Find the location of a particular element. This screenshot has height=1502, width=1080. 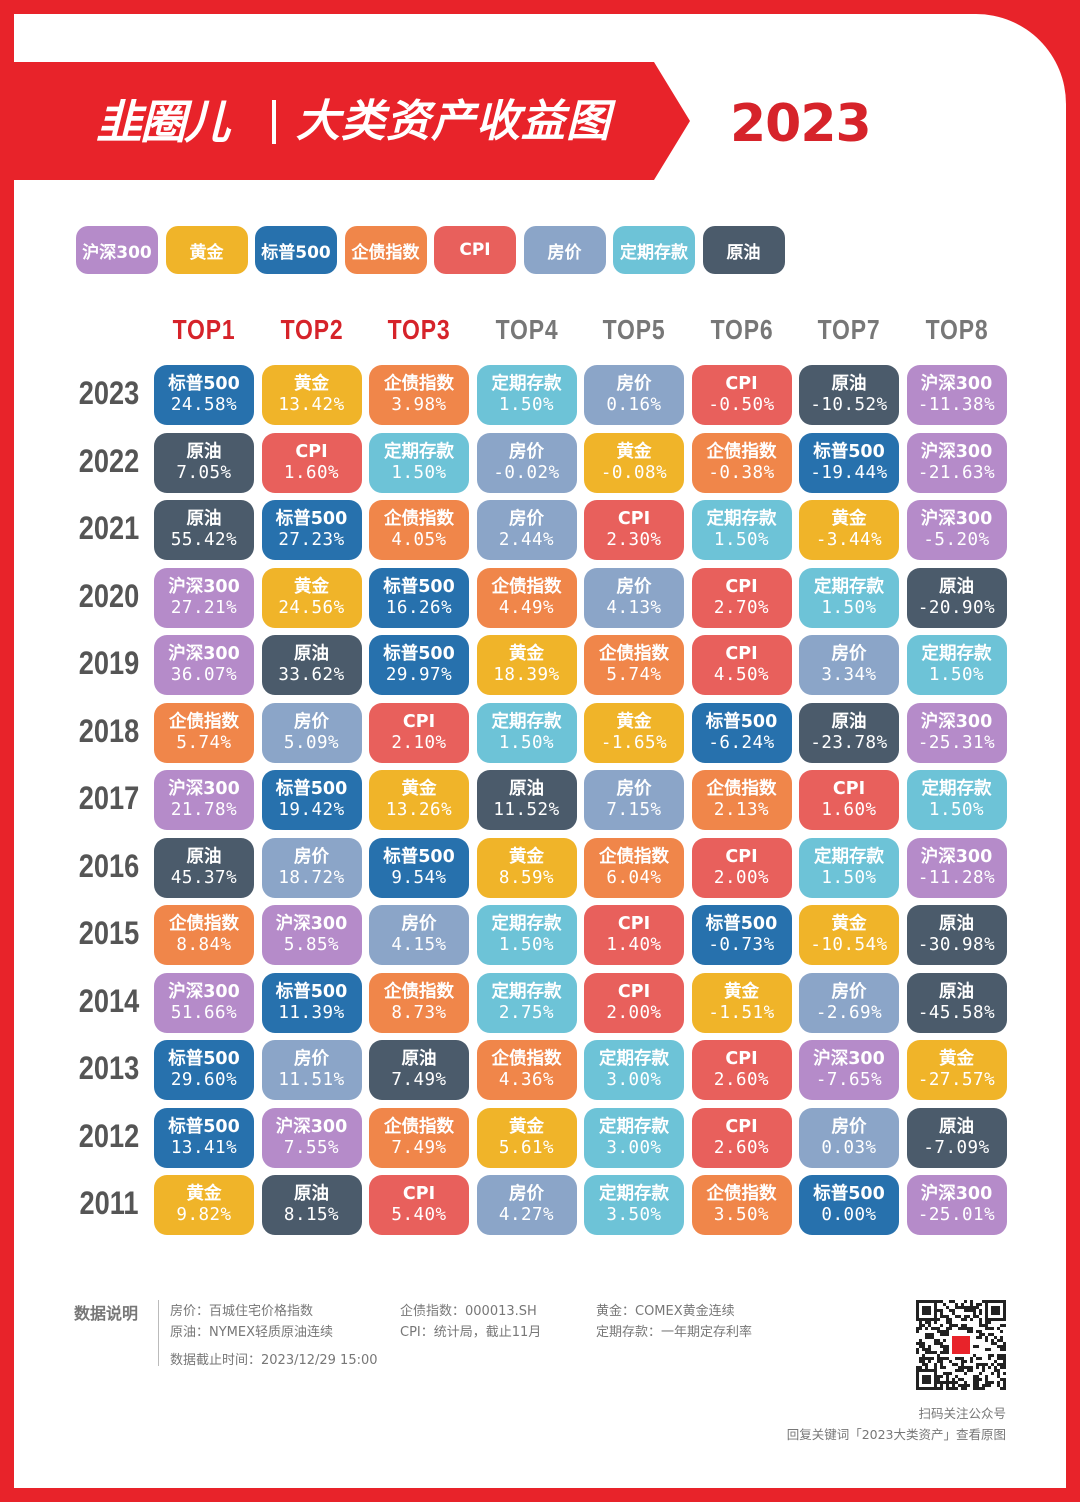

asset-cell: 原油 33.62% is located at coordinates (311, 665).